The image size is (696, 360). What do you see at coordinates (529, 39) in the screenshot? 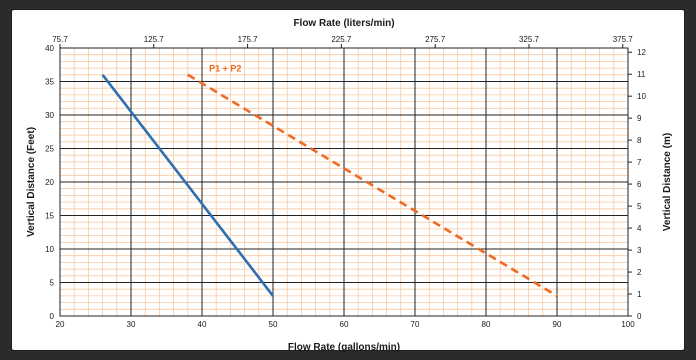
I see `x2-tick-label: 325.7` at bounding box center [529, 39].